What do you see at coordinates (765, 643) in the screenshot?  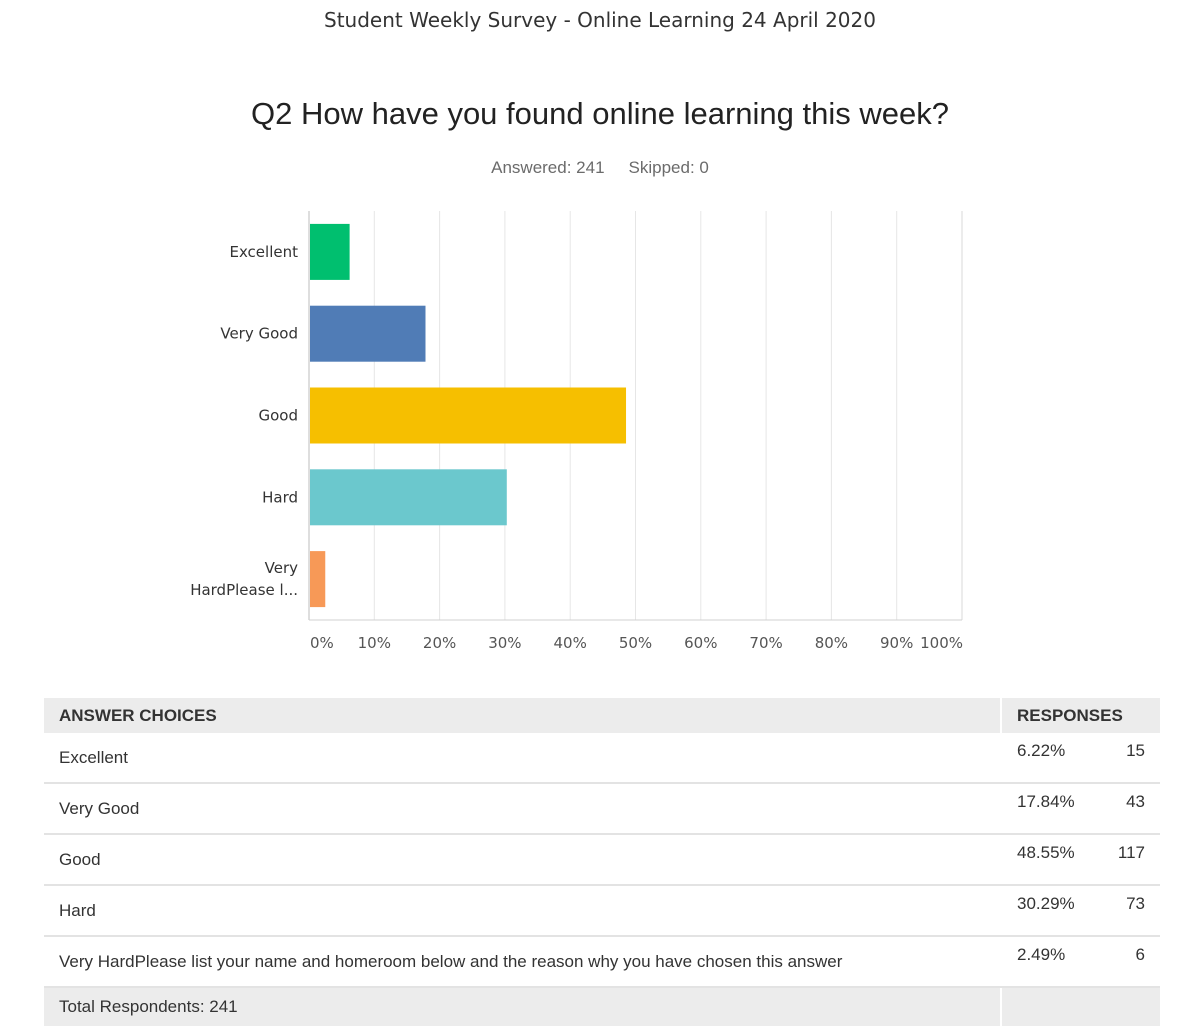 I see `x-tick-label: 70%` at bounding box center [765, 643].